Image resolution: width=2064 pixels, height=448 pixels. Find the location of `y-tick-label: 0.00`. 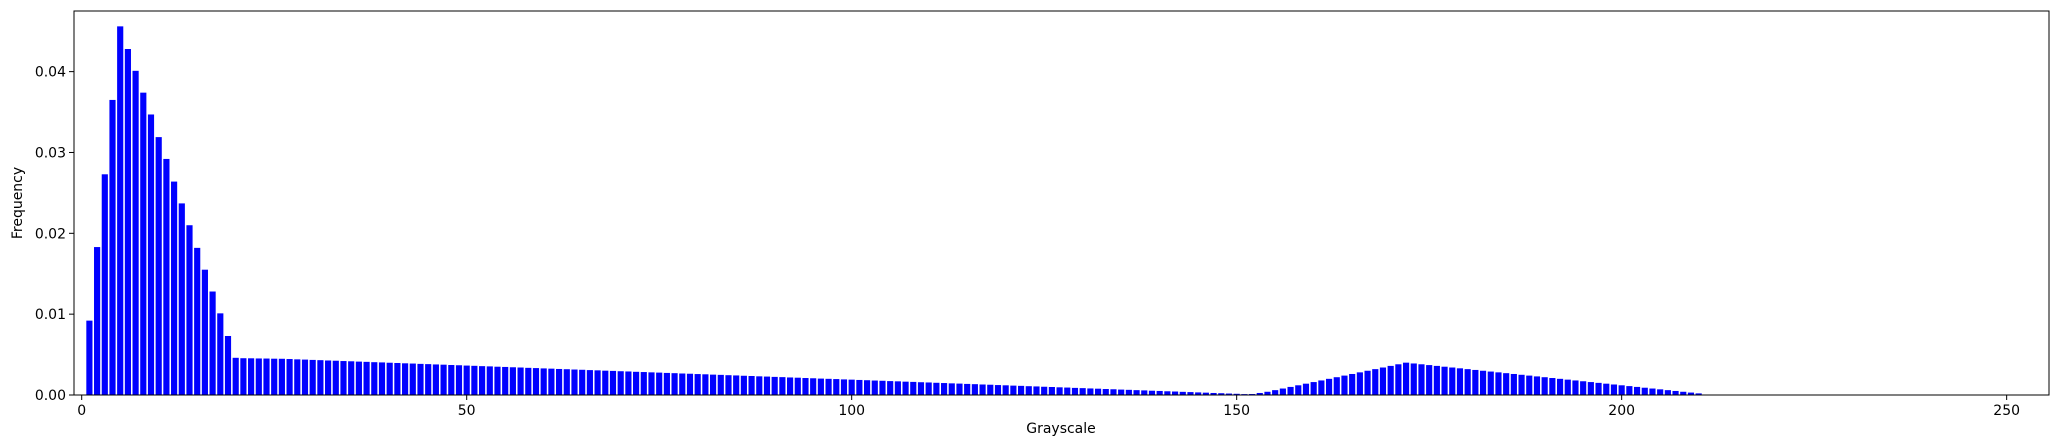

y-tick-label: 0.00 is located at coordinates (50, 396).